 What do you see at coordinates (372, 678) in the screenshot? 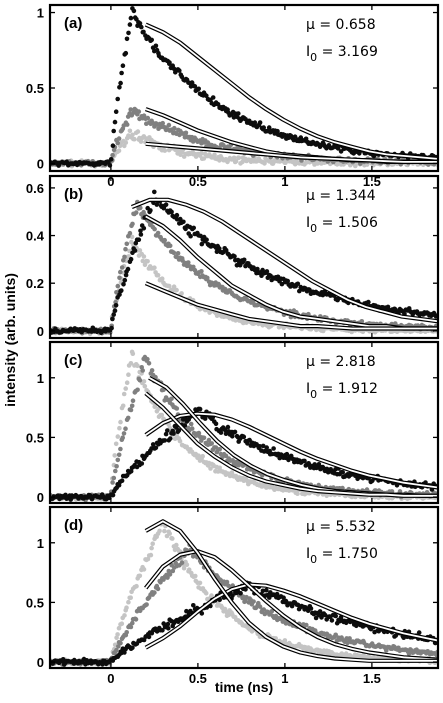
I see `x-tick-label: 1.5` at bounding box center [372, 678].